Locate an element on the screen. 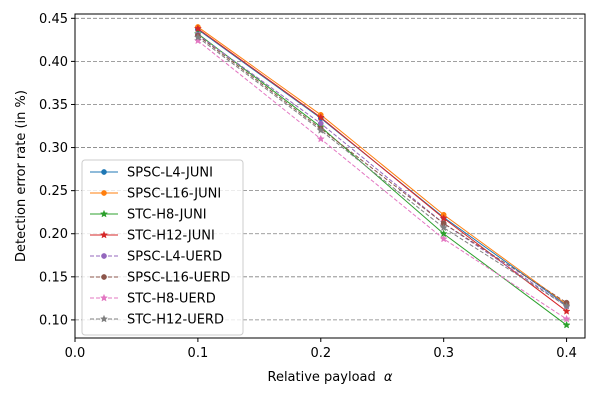  legend-box is located at coordinates (162, 247).